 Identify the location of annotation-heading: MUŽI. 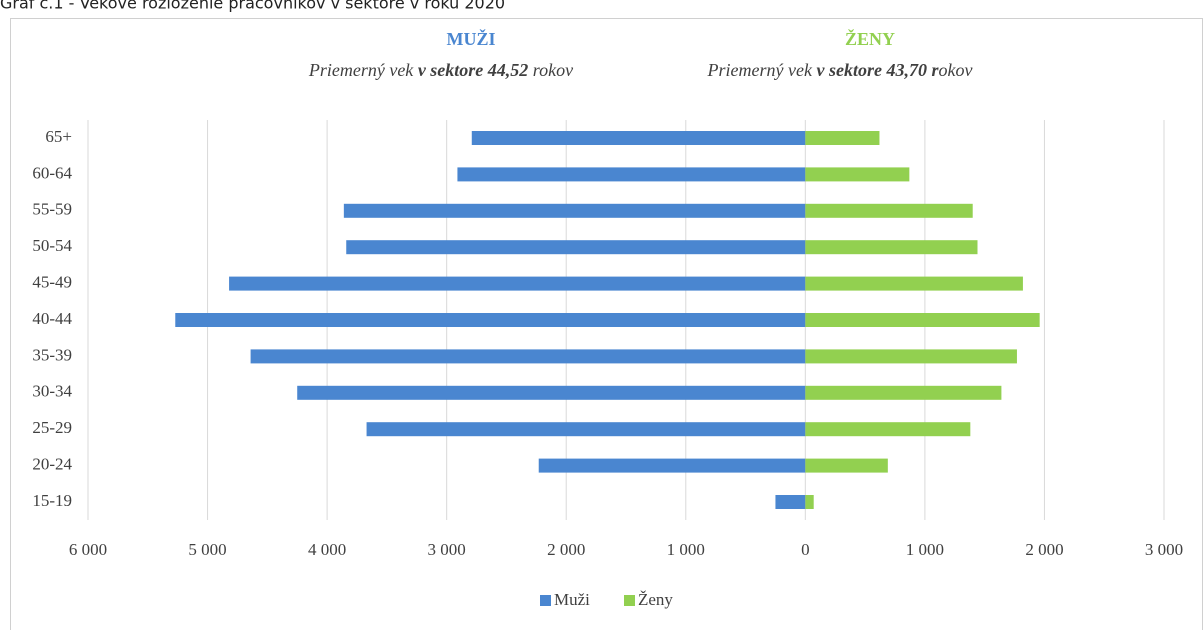
(471, 38).